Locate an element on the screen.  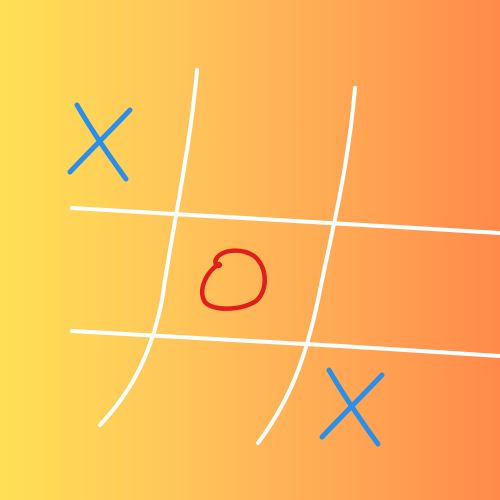
cell-r1-c1 is located at coordinates (116, 139).